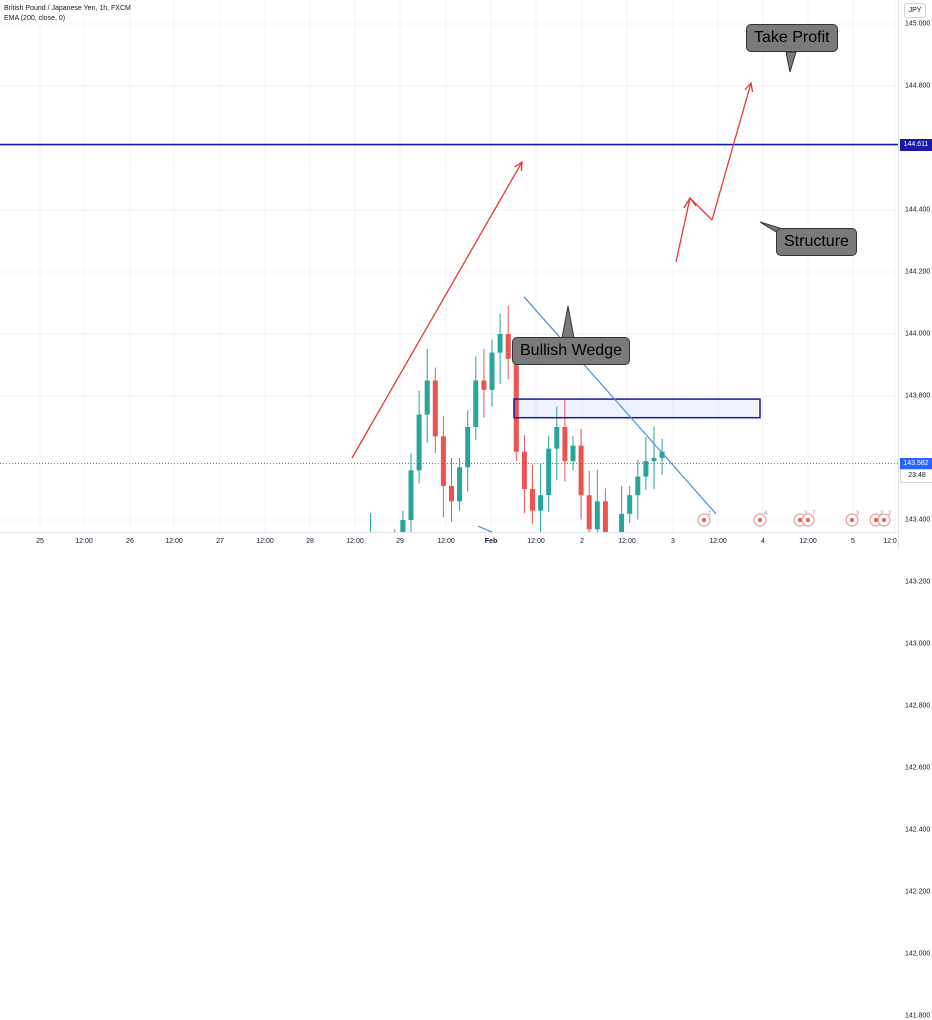 The image size is (932, 1020). I want to click on currency-selector: JPY, so click(915, 10).